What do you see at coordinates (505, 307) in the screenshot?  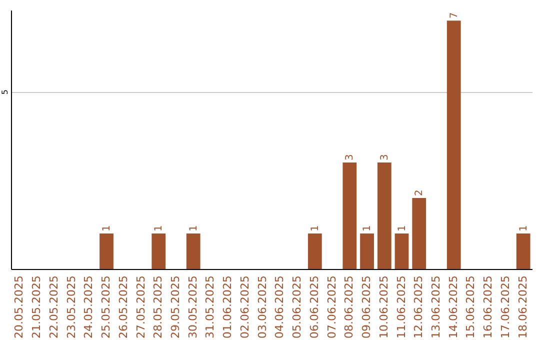 I see `x-tick-label: 17.06.2025` at bounding box center [505, 307].